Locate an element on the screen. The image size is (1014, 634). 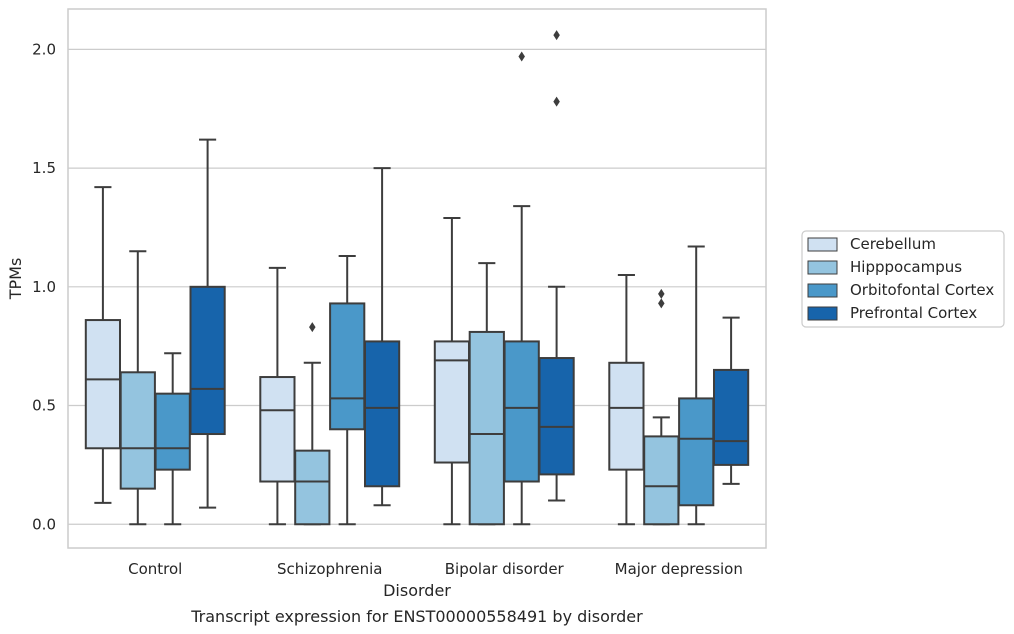
x-tick-label: Bipolar disorder is located at coordinates (505, 569).